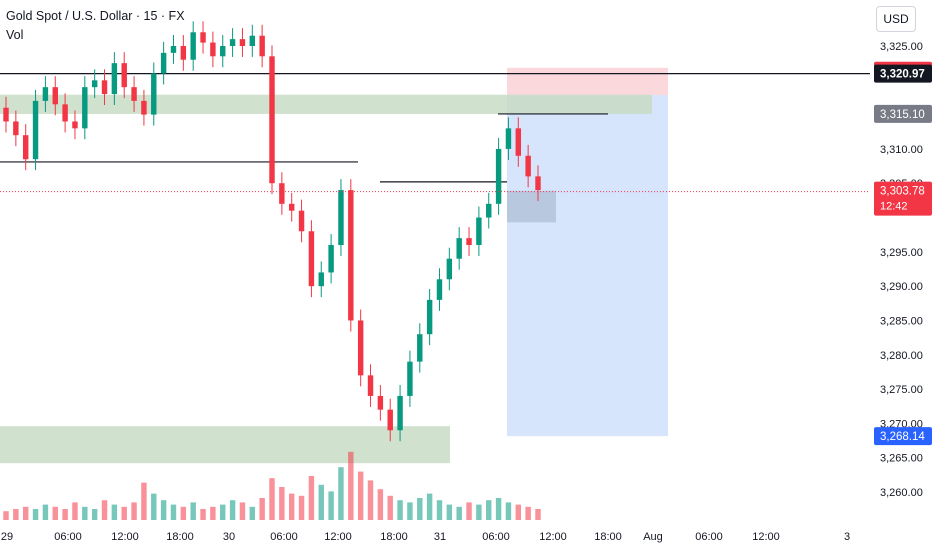 This screenshot has height=550, width=932. What do you see at coordinates (587, 81) in the screenshot?
I see `stop-loss-zone` at bounding box center [587, 81].